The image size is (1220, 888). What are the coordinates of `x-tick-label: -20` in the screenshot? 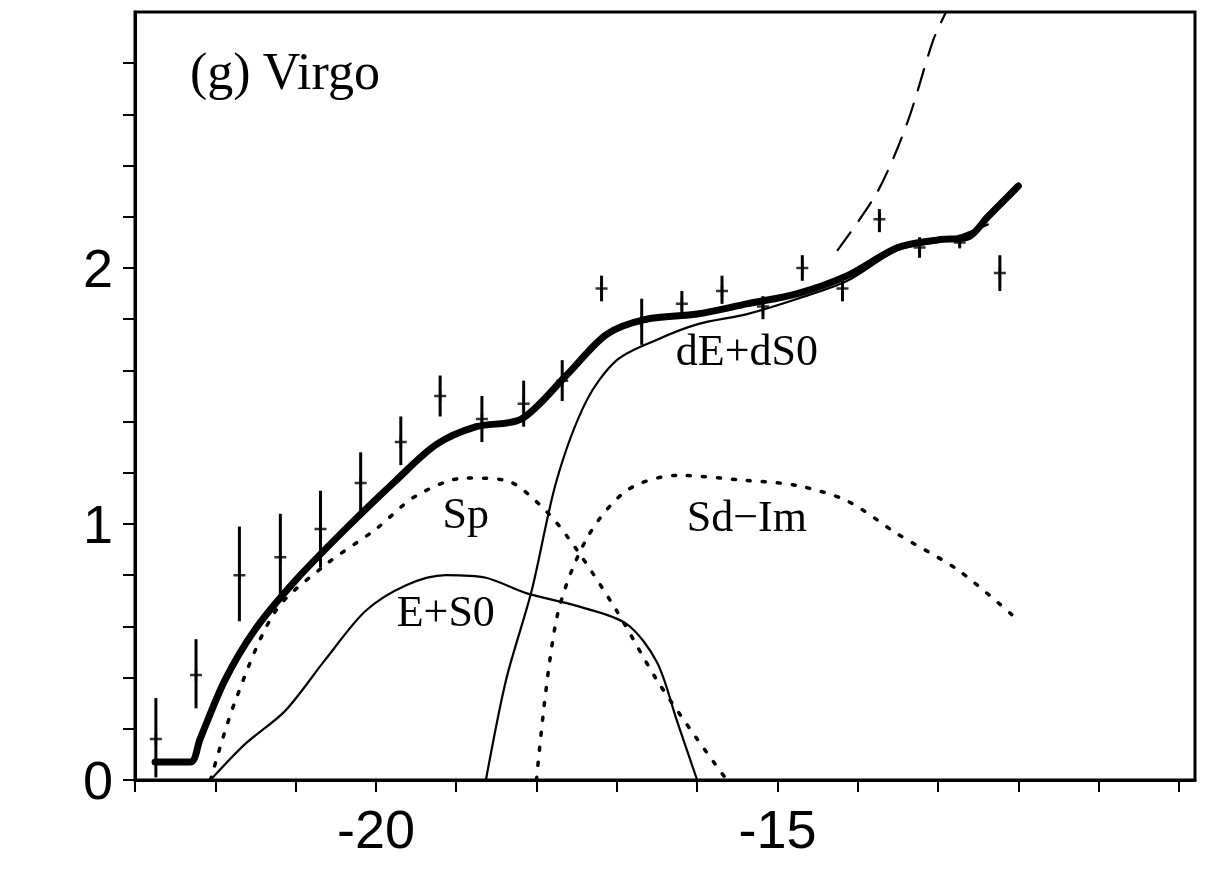 It's located at (375, 829).